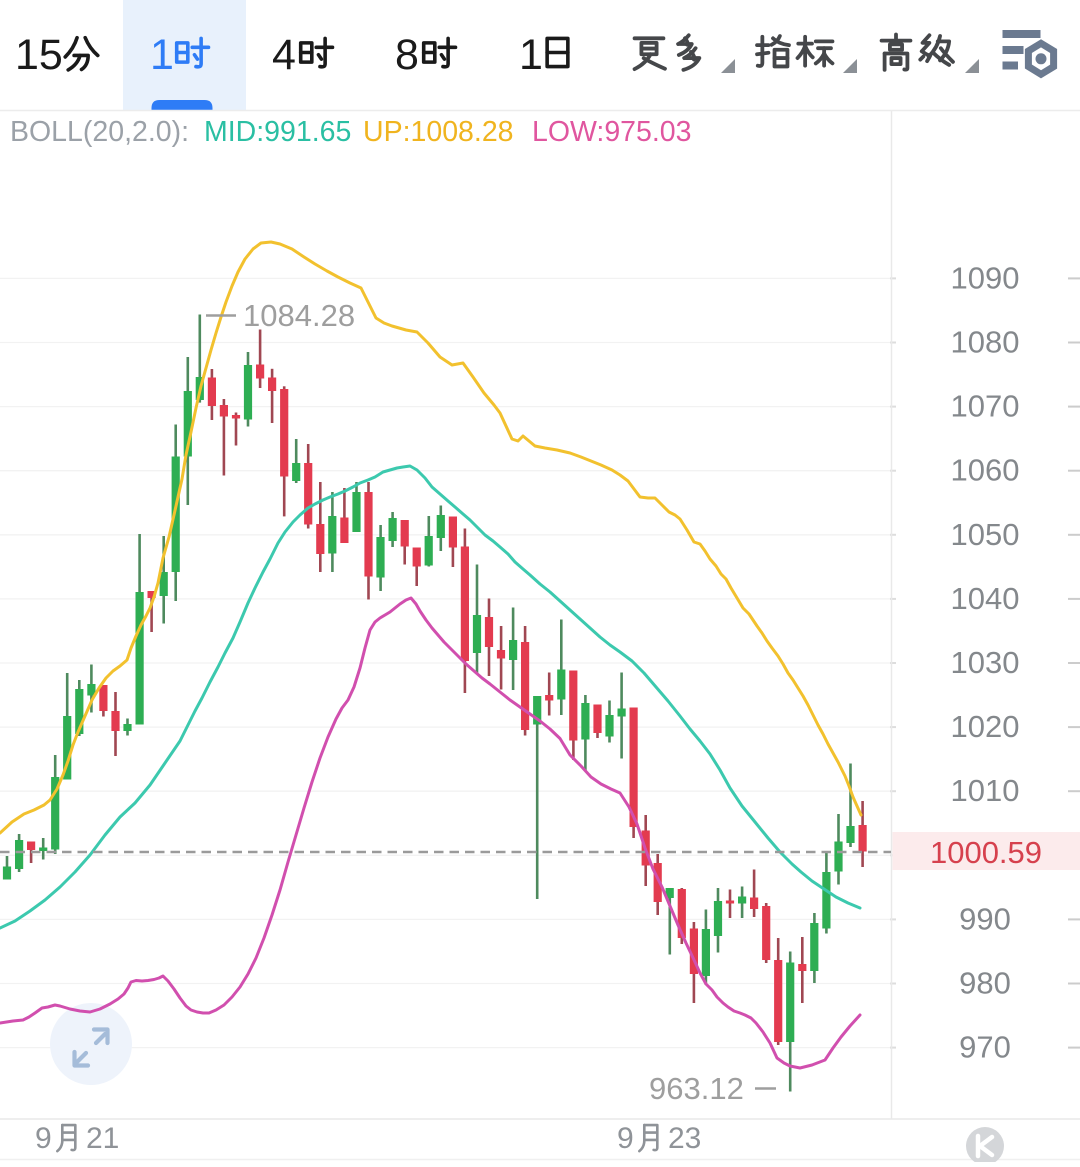  I want to click on svg-text: 970, so click(985, 1047).